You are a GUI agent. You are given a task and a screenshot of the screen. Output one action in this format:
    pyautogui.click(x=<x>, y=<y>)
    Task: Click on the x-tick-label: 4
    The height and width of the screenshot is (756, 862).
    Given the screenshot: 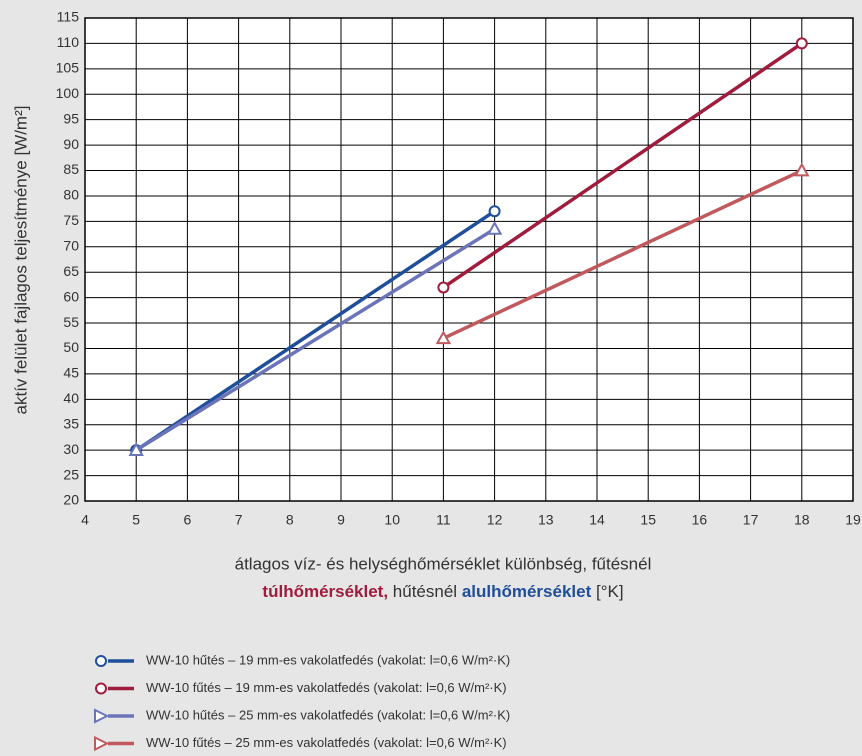 What is the action you would take?
    pyautogui.click(x=85, y=520)
    